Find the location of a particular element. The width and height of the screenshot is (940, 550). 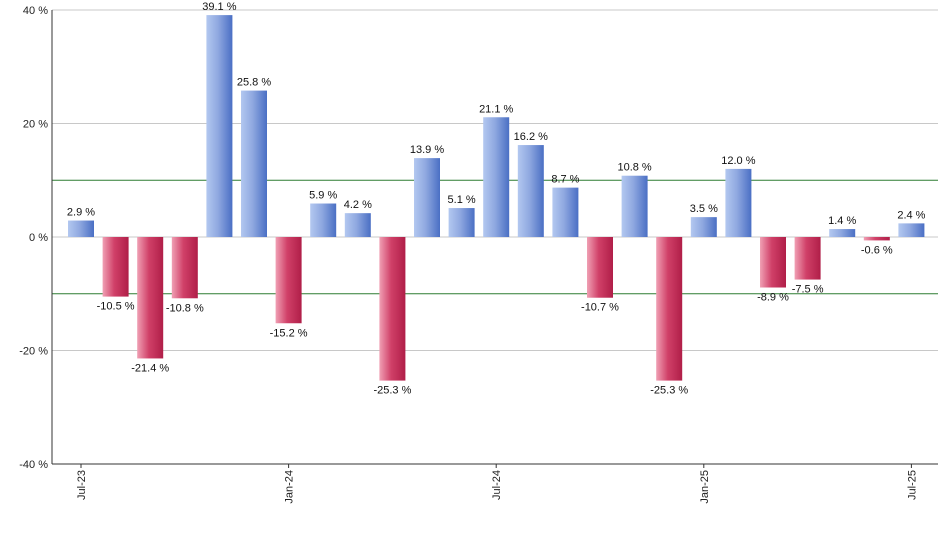

data-label: -10.8 % is located at coordinates (185, 308).